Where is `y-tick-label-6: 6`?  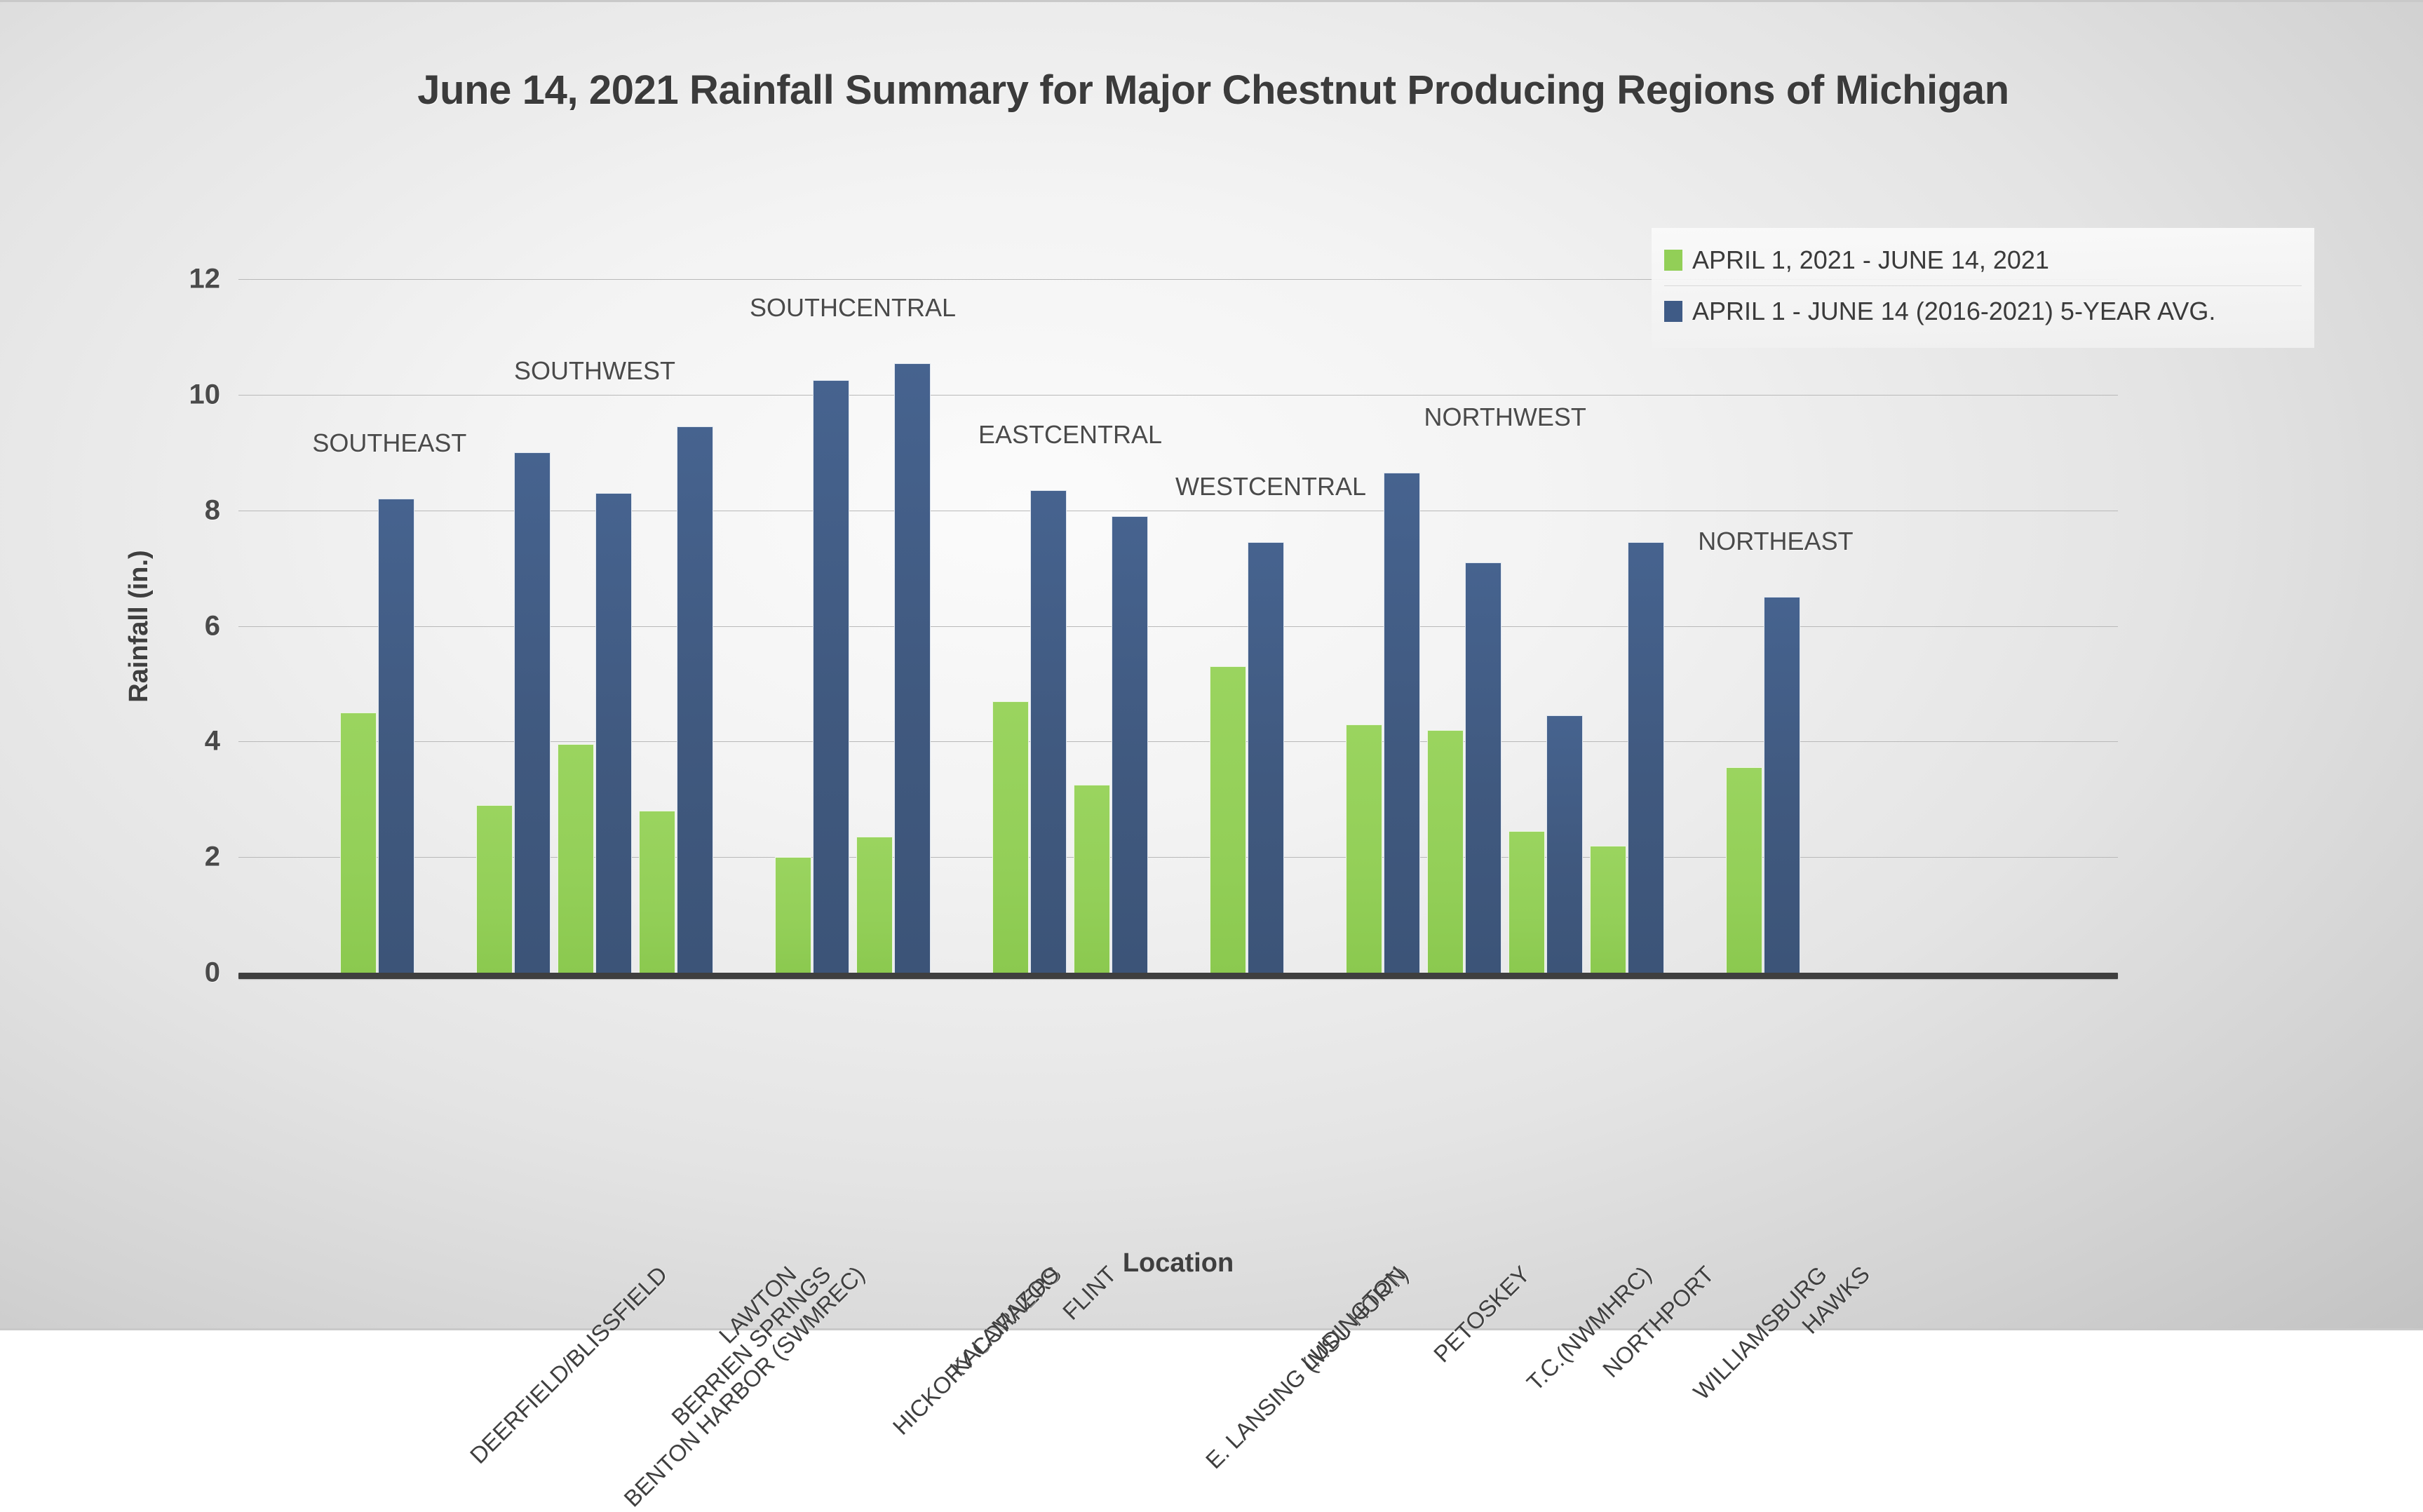 y-tick-label-6: 6 is located at coordinates (212, 625).